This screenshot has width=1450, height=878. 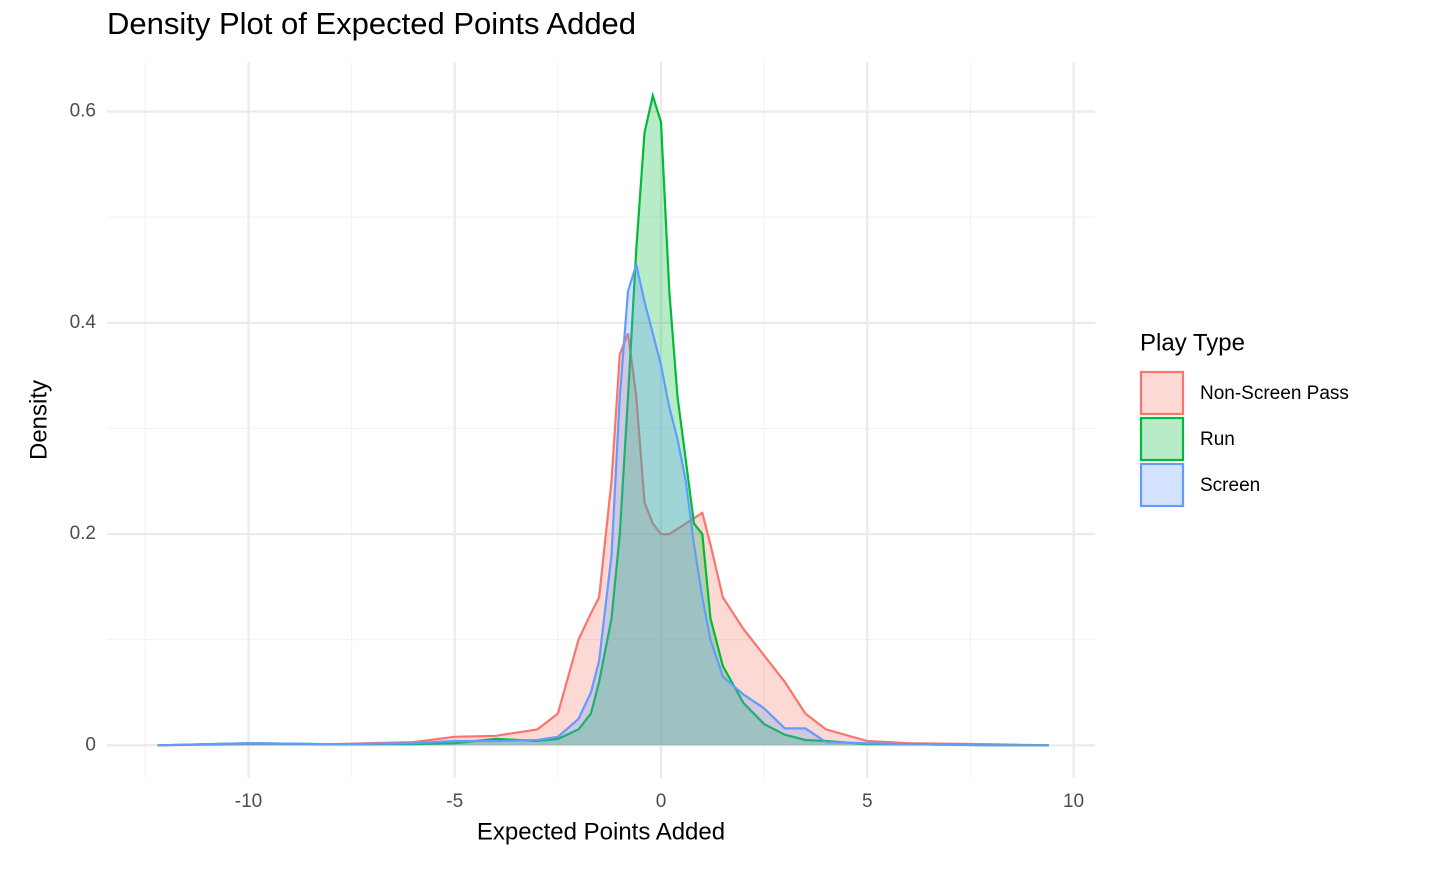 I want to click on x-tick-label: 10, so click(x=1073, y=801).